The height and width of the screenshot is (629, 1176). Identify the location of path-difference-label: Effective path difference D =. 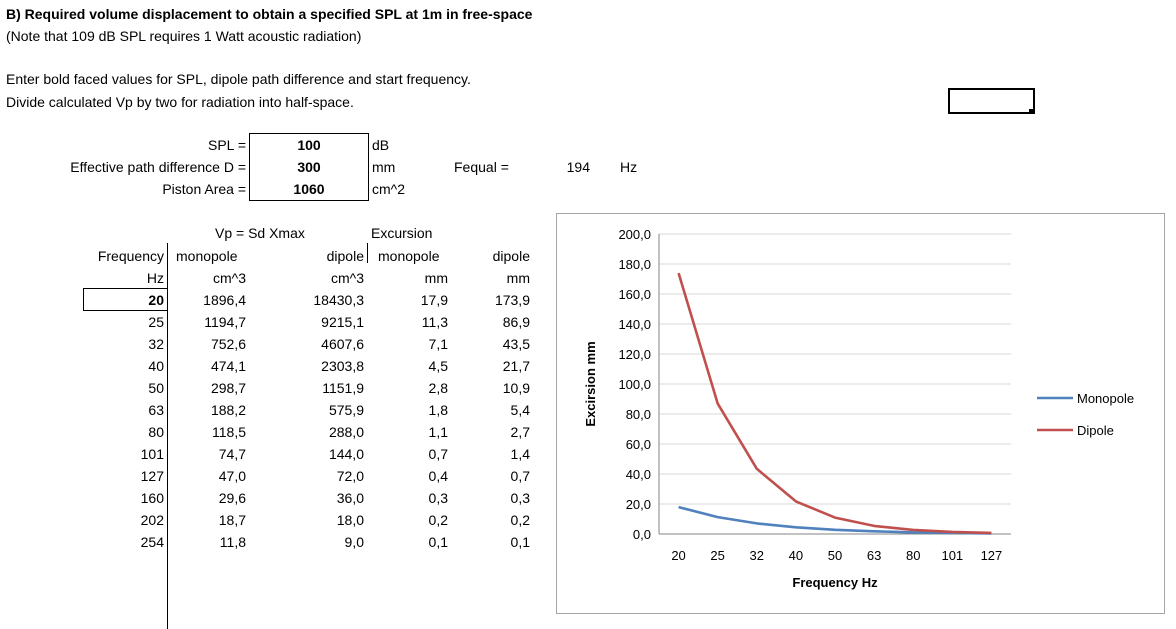
(158, 167).